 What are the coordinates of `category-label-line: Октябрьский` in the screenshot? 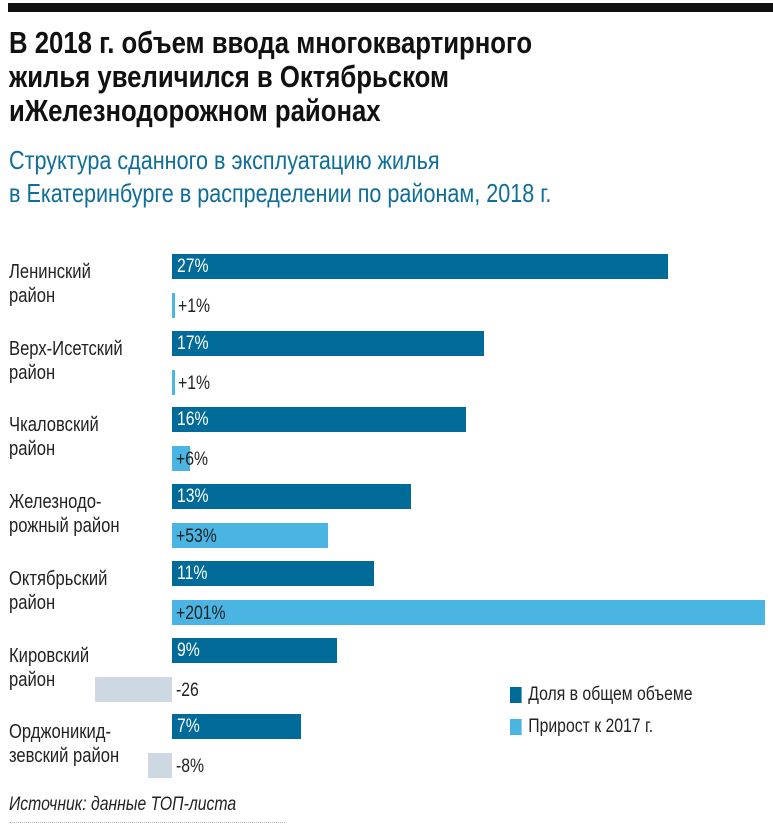 It's located at (58, 578).